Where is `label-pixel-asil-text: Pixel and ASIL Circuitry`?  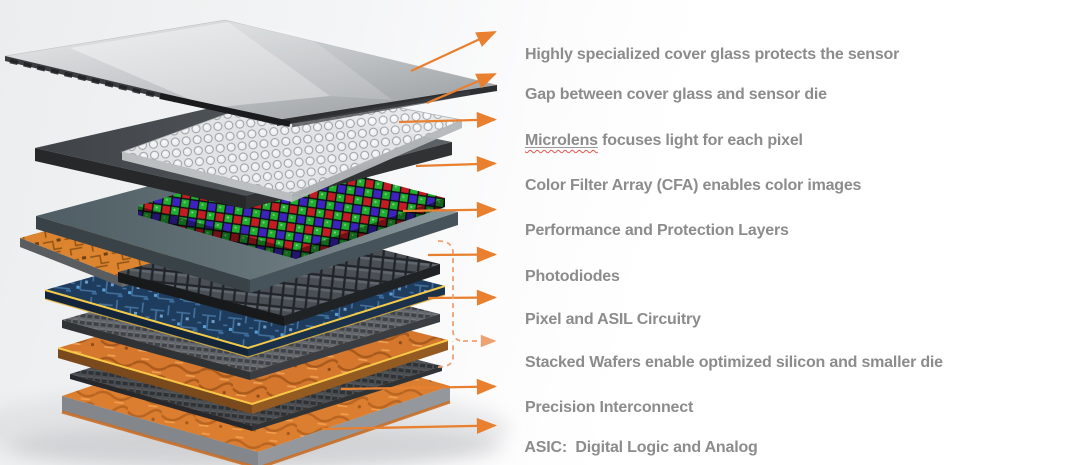
label-pixel-asil-text: Pixel and ASIL Circuitry is located at coordinates (612, 319).